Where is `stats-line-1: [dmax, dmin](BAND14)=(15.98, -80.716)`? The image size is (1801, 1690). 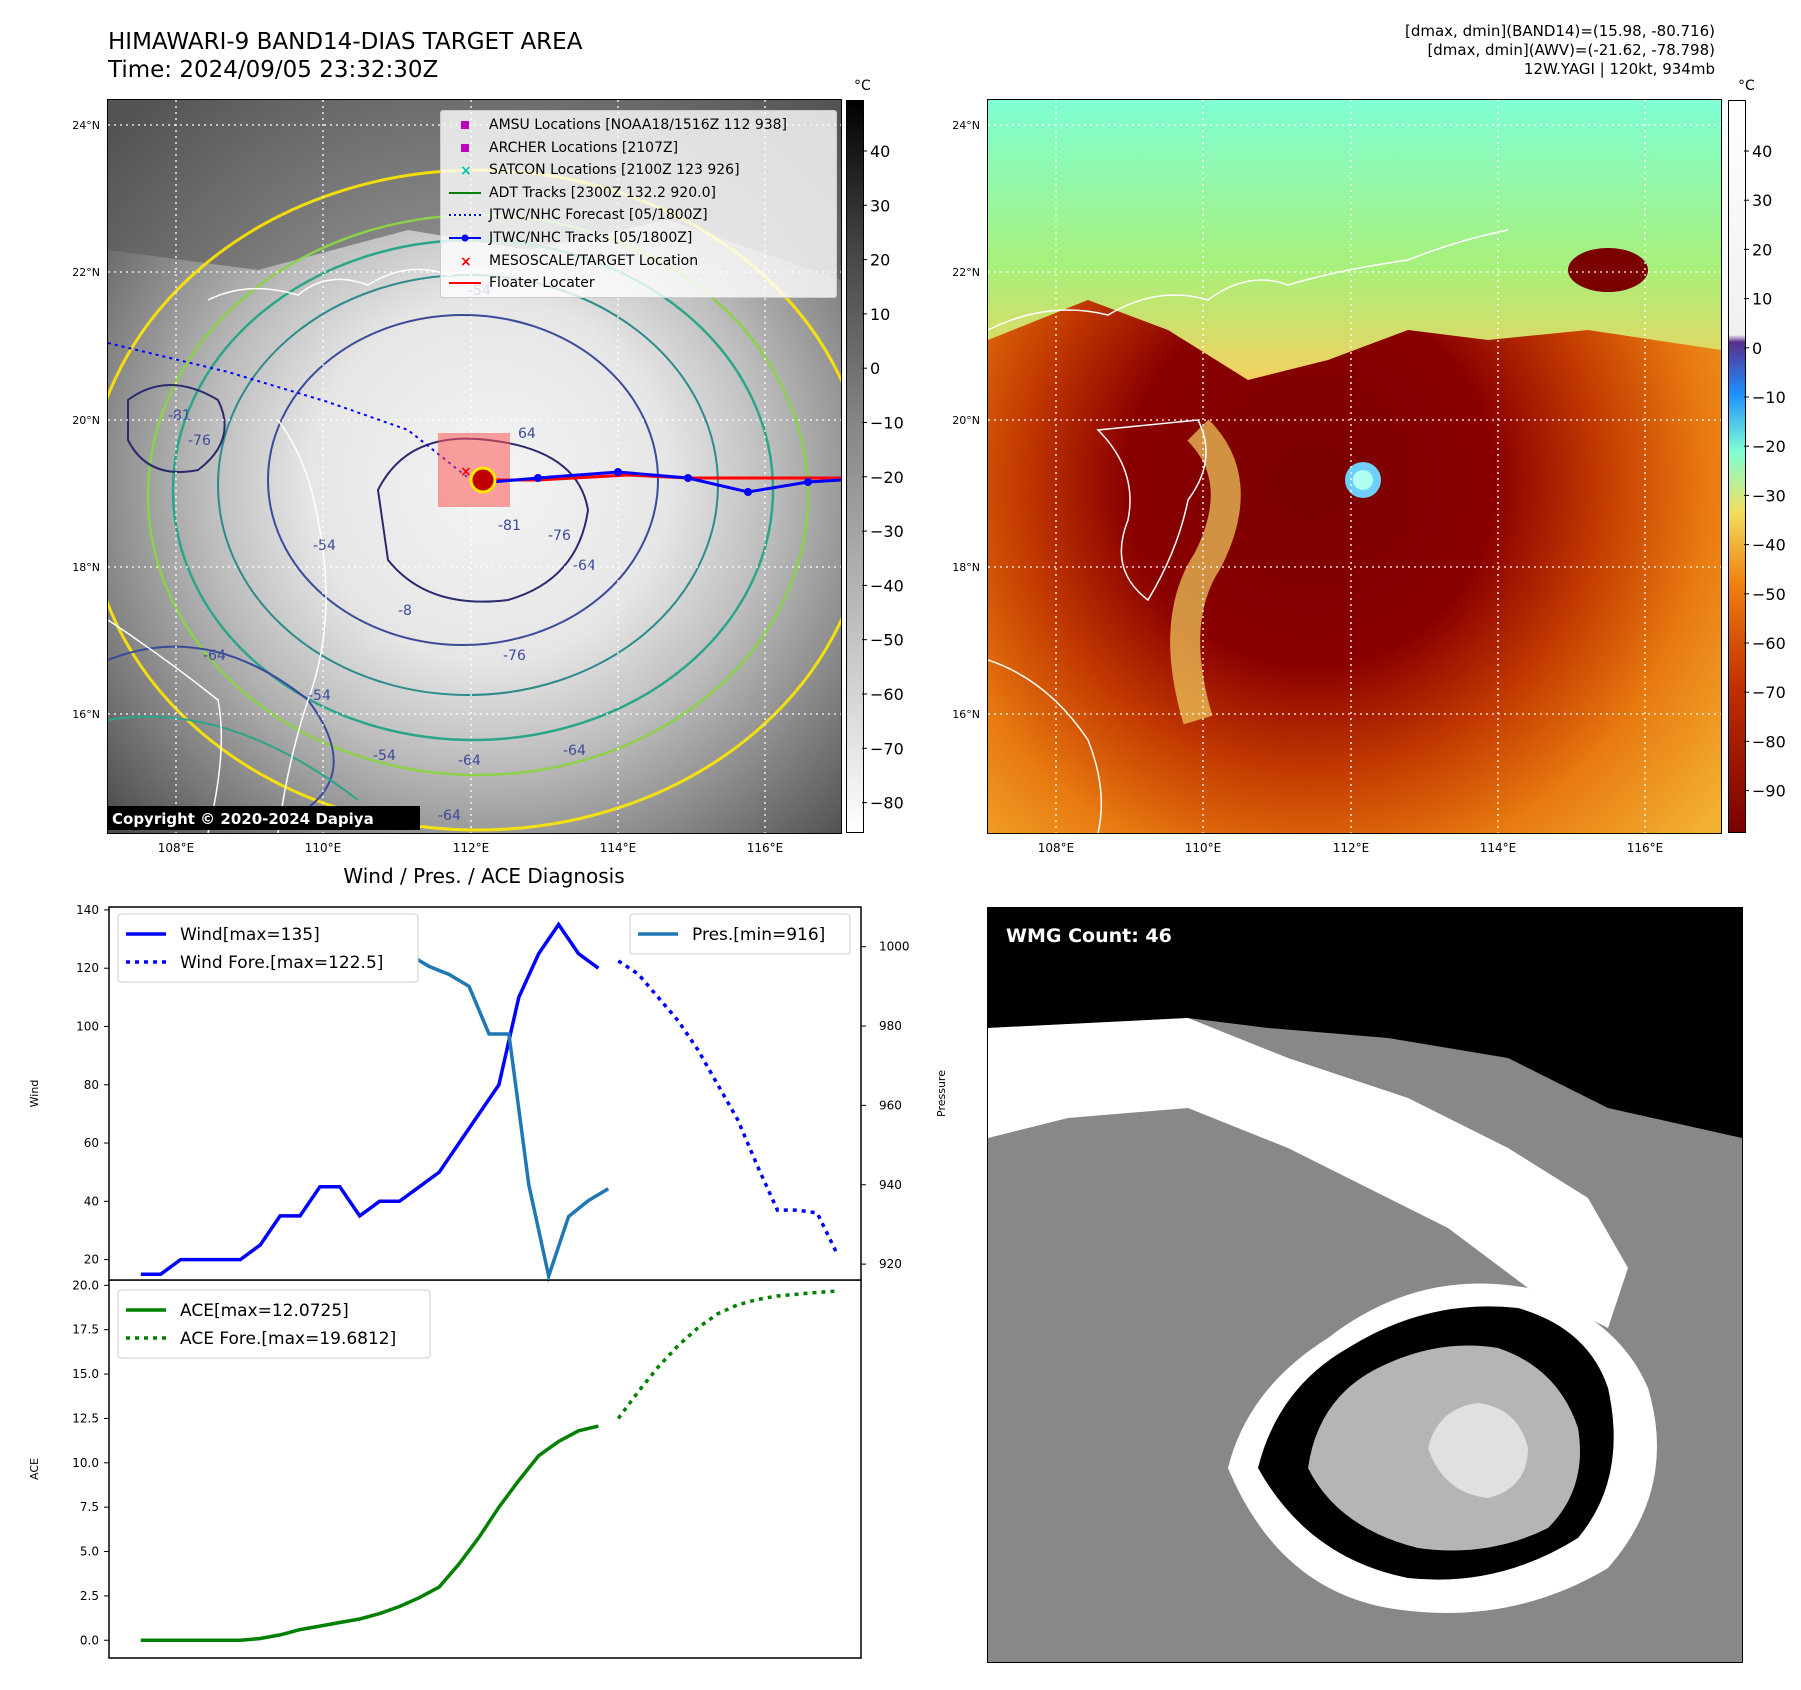 stats-line-1: [dmax, dmin](BAND14)=(15.98, -80.716) is located at coordinates (1559, 31).